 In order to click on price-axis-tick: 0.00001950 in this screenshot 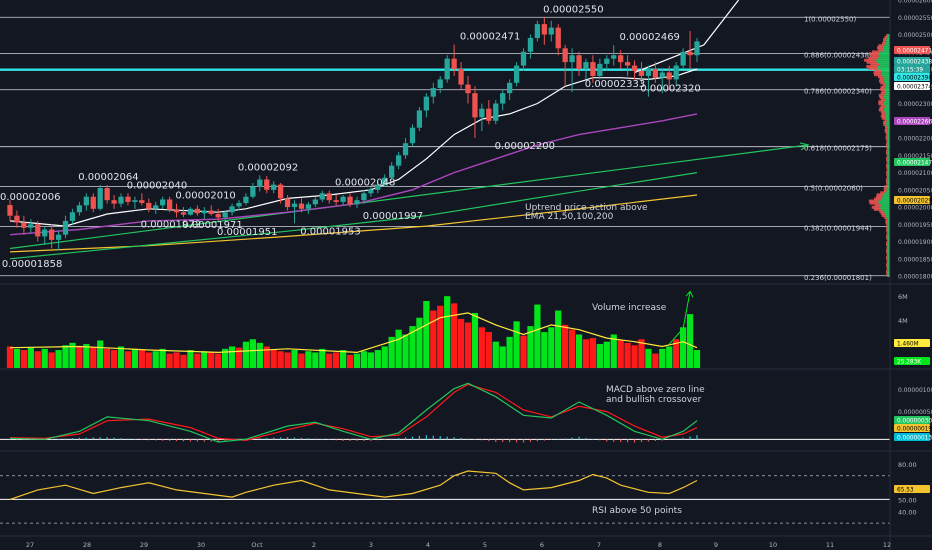, I will do `click(915, 225)`.